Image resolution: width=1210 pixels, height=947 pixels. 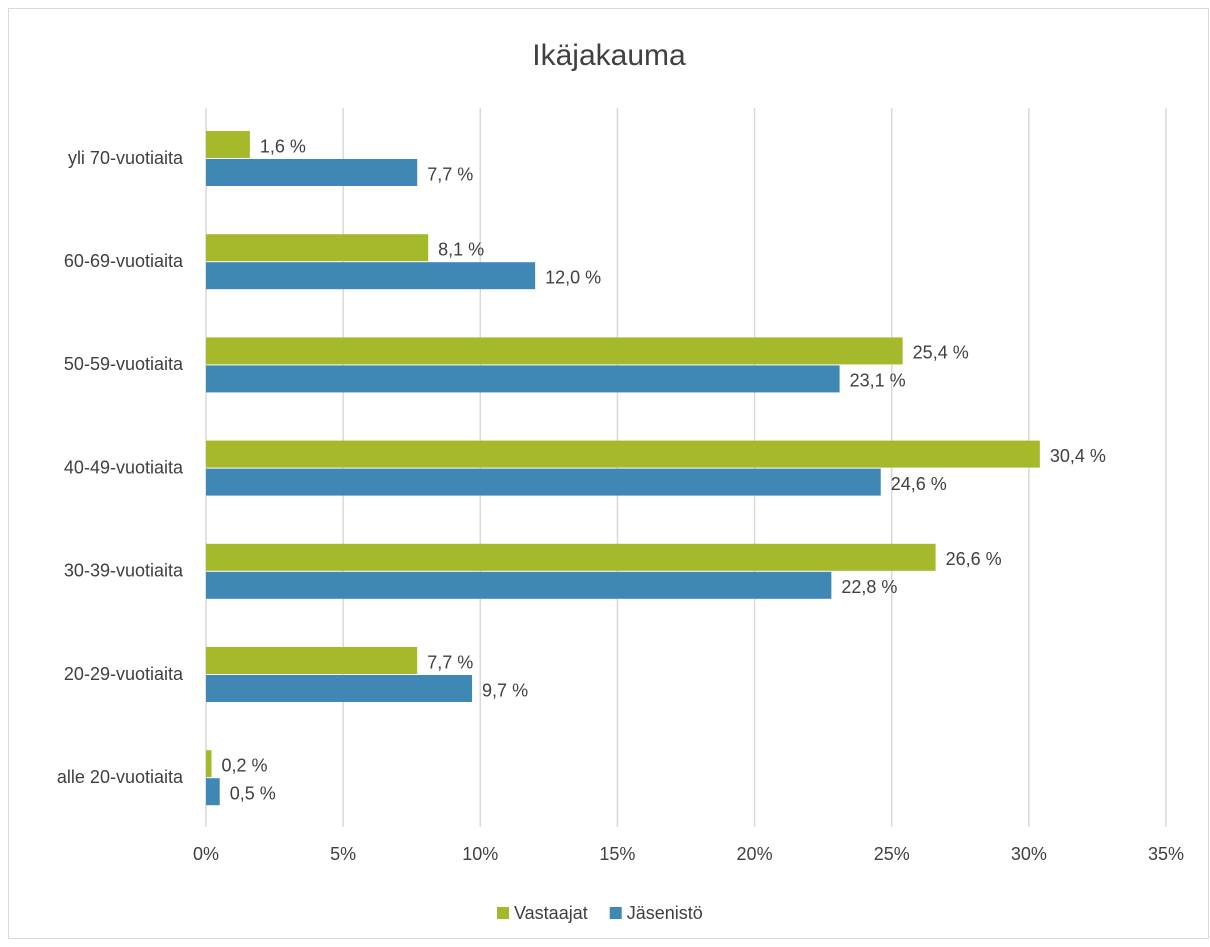 What do you see at coordinates (665, 913) in the screenshot?
I see `legend-label: Jäsenistö` at bounding box center [665, 913].